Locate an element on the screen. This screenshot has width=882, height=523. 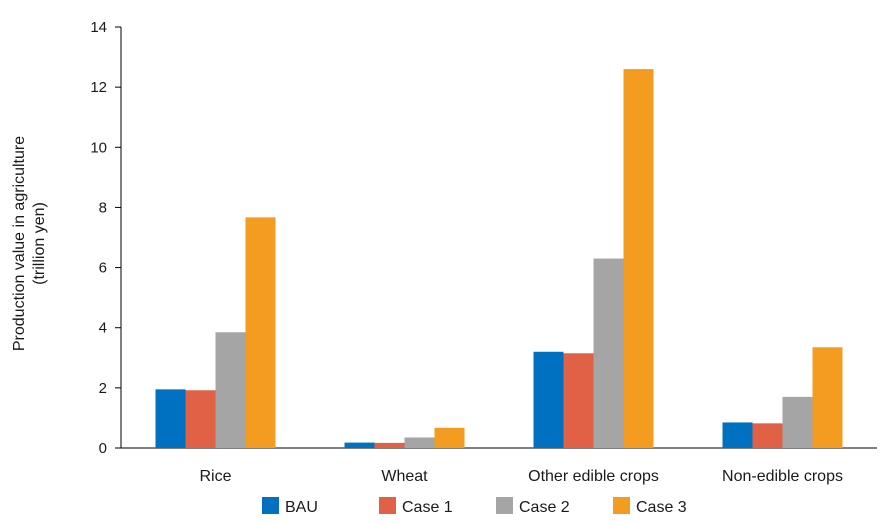
legend-label: Case 1 is located at coordinates (427, 507).